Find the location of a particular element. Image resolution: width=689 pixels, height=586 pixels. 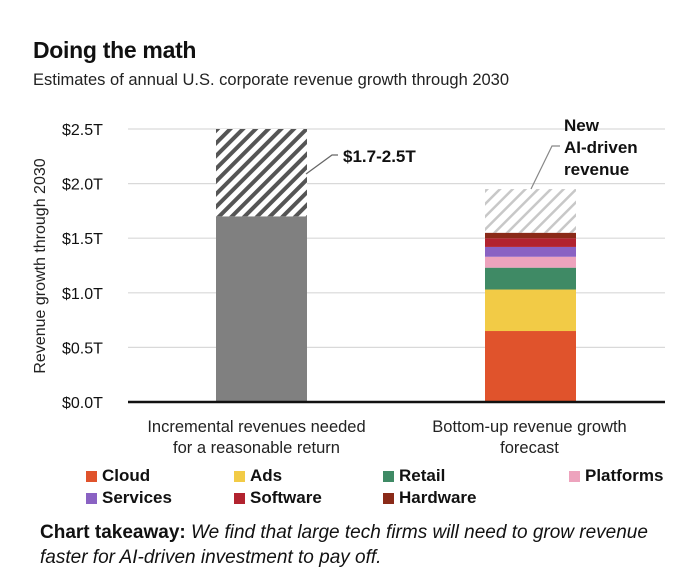

y-tick-label: $0.5T is located at coordinates (82, 348).